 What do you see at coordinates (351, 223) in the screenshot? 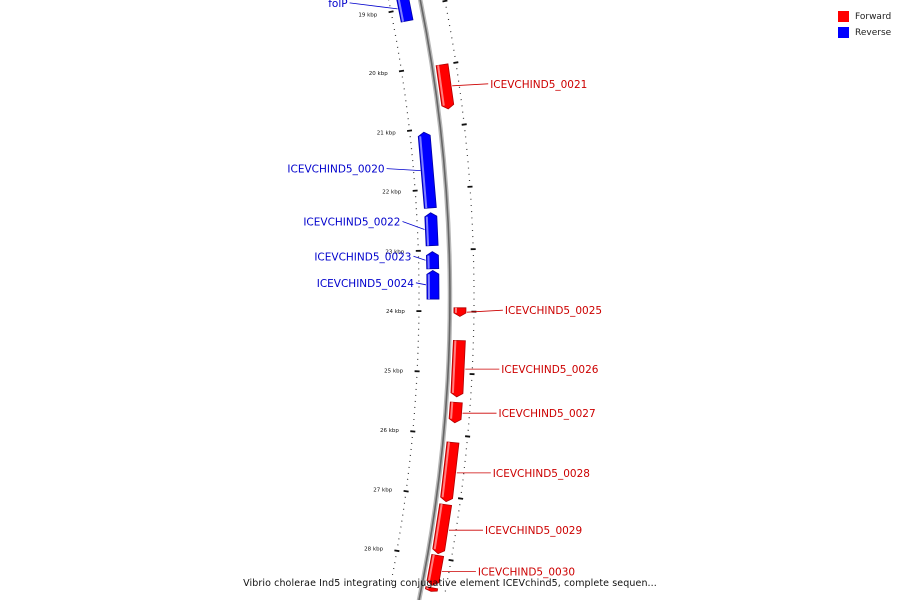
I see `gene-label-icevchind5_0022: ICEVCHIND5_0022` at bounding box center [351, 223].